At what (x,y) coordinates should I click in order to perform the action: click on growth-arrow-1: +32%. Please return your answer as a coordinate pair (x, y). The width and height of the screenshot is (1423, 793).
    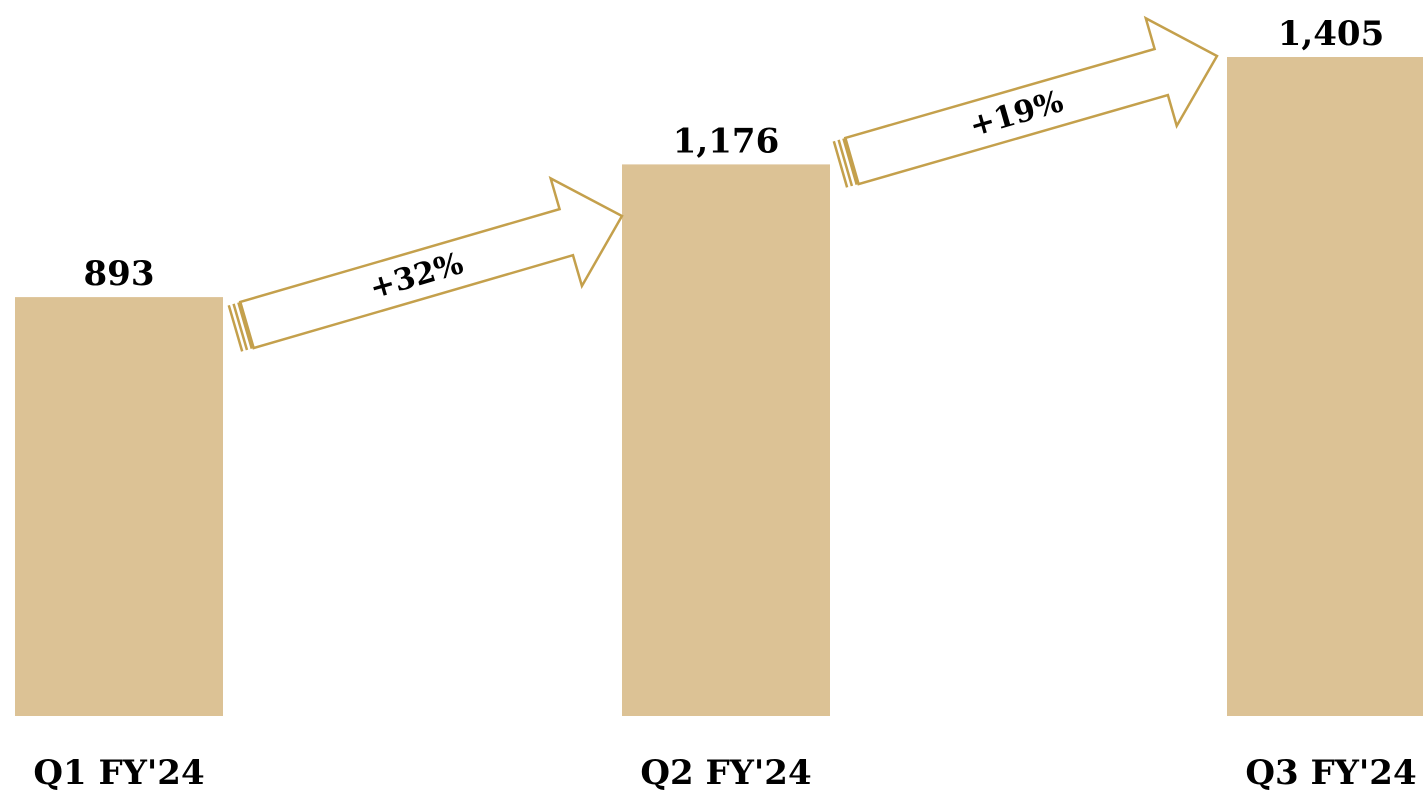
    Looking at the image, I should click on (425, 263).